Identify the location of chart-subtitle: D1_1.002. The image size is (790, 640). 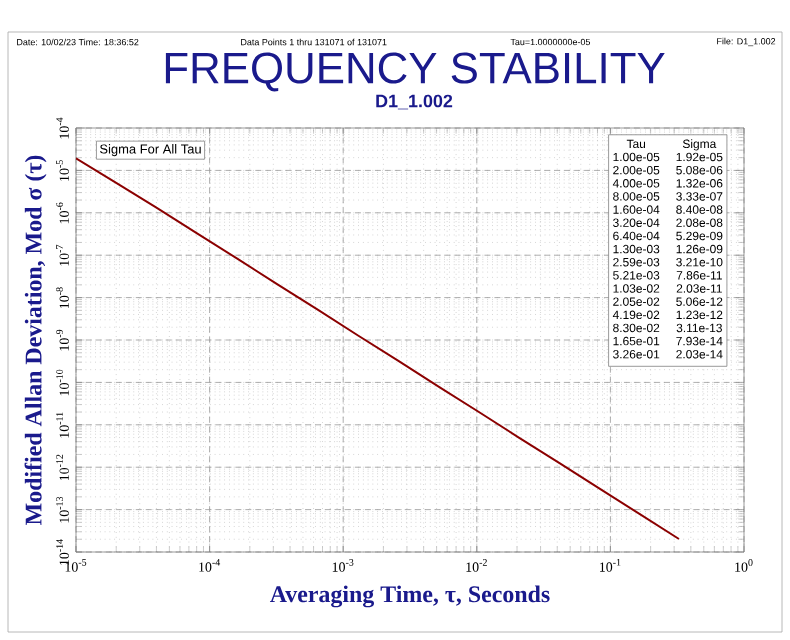
(414, 102).